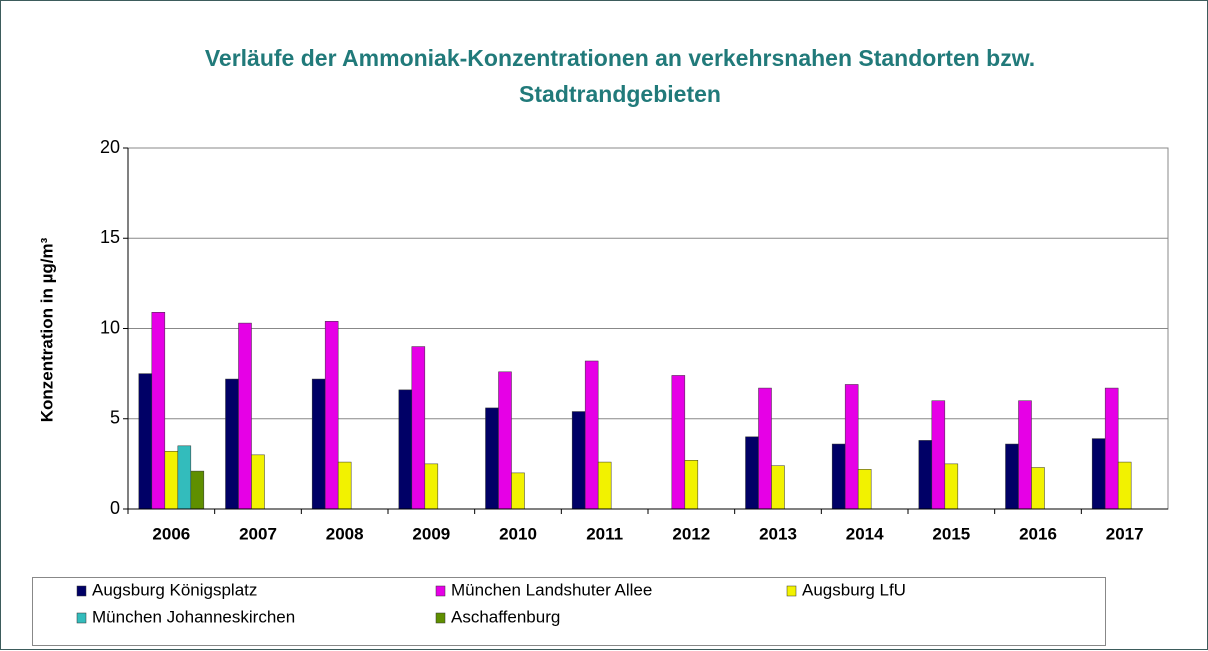 This screenshot has height=651, width=1208. Describe the element at coordinates (1038, 533) in the screenshot. I see `x-tick-label: 2016` at that location.